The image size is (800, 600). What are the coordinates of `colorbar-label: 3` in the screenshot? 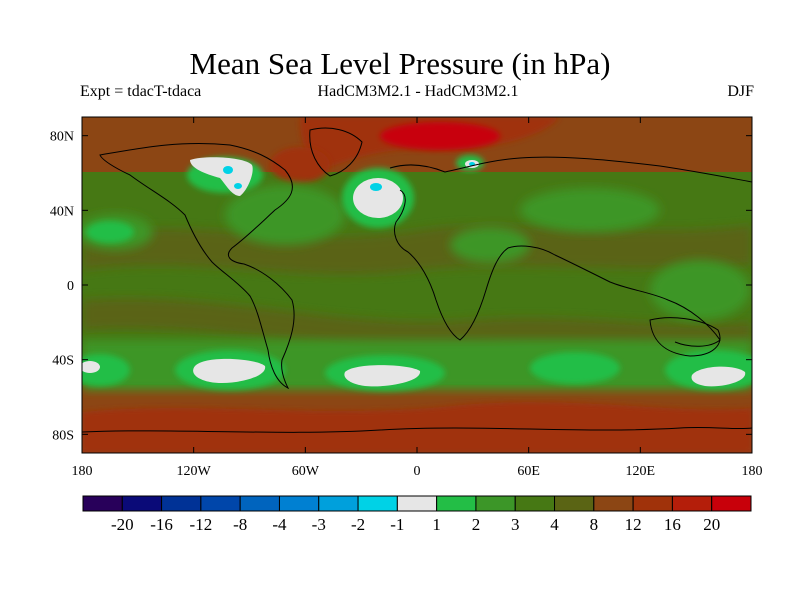 It's located at (515, 524).